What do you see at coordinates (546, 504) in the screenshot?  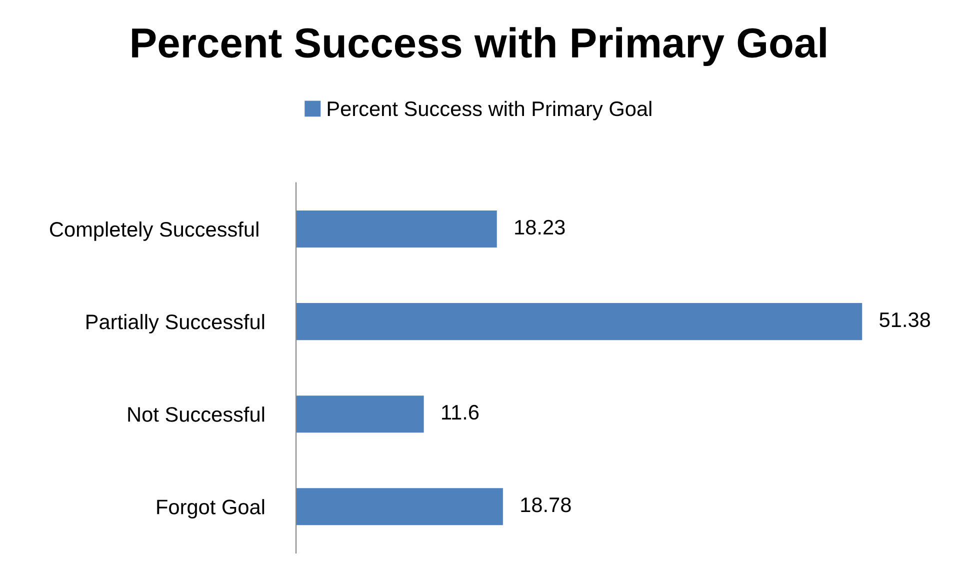 I see `data-label: 18.78` at bounding box center [546, 504].